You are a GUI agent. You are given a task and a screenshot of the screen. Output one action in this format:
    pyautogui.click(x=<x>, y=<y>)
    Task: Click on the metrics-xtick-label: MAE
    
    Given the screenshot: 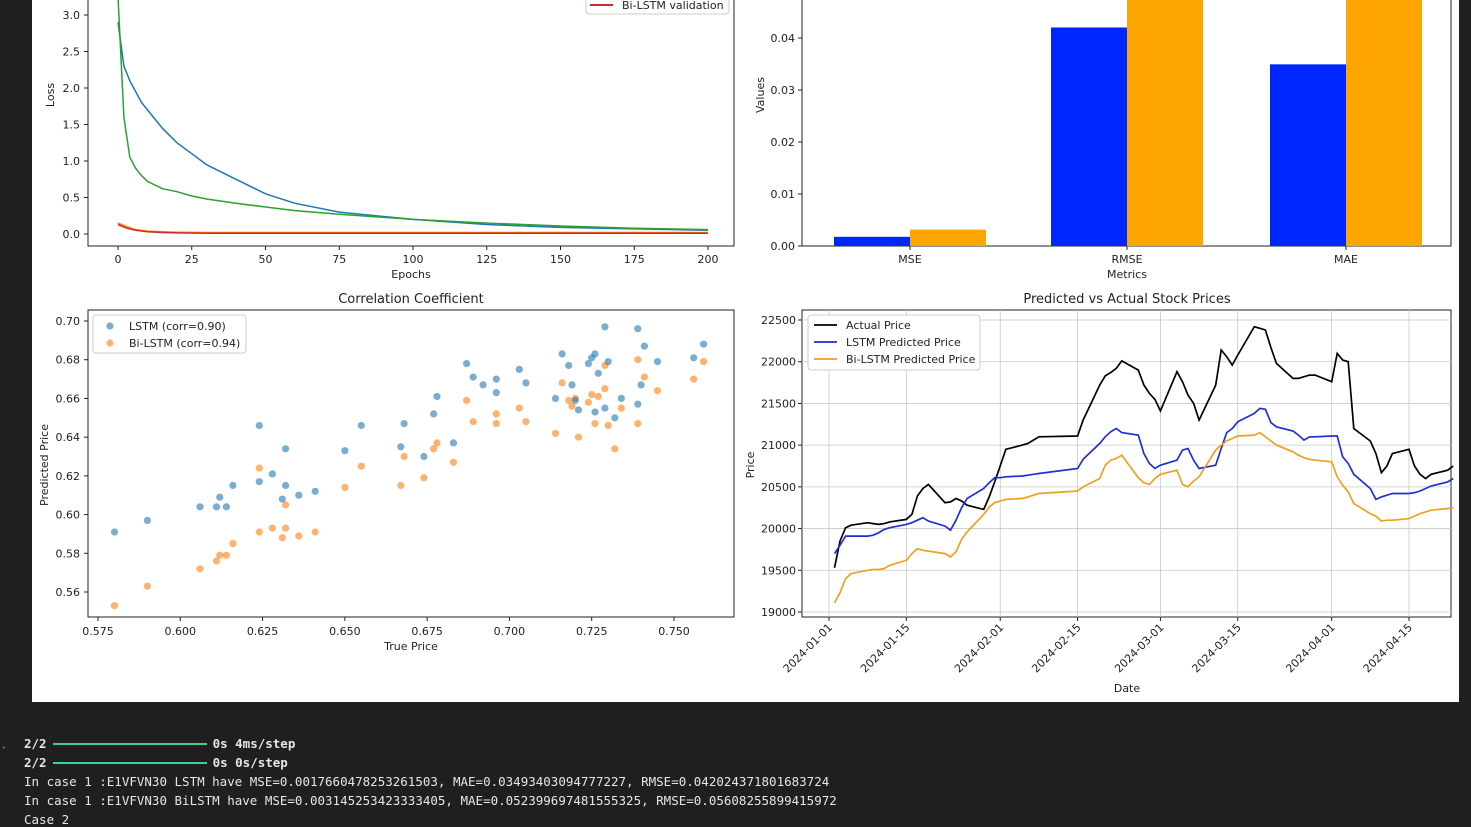 What is the action you would take?
    pyautogui.click(x=1346, y=259)
    